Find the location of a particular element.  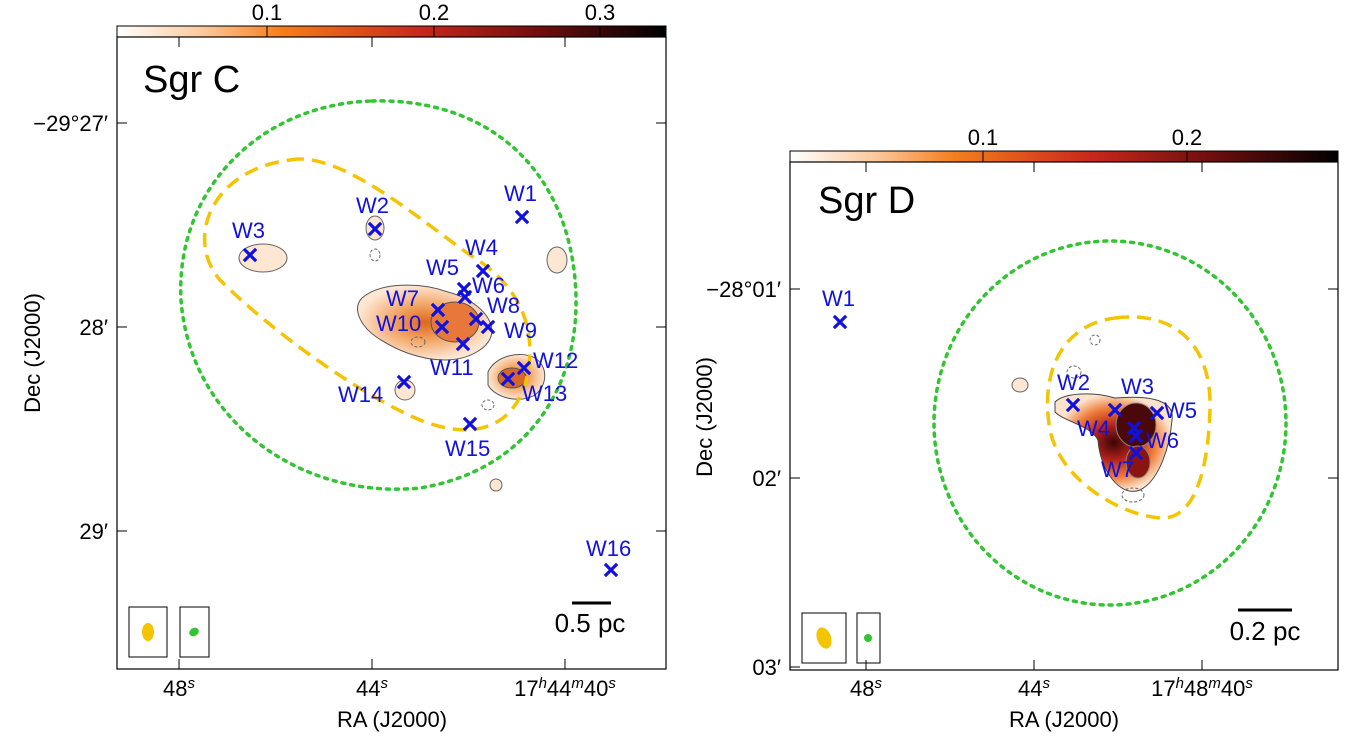

source-label-w9: W9 is located at coordinates (520, 330).